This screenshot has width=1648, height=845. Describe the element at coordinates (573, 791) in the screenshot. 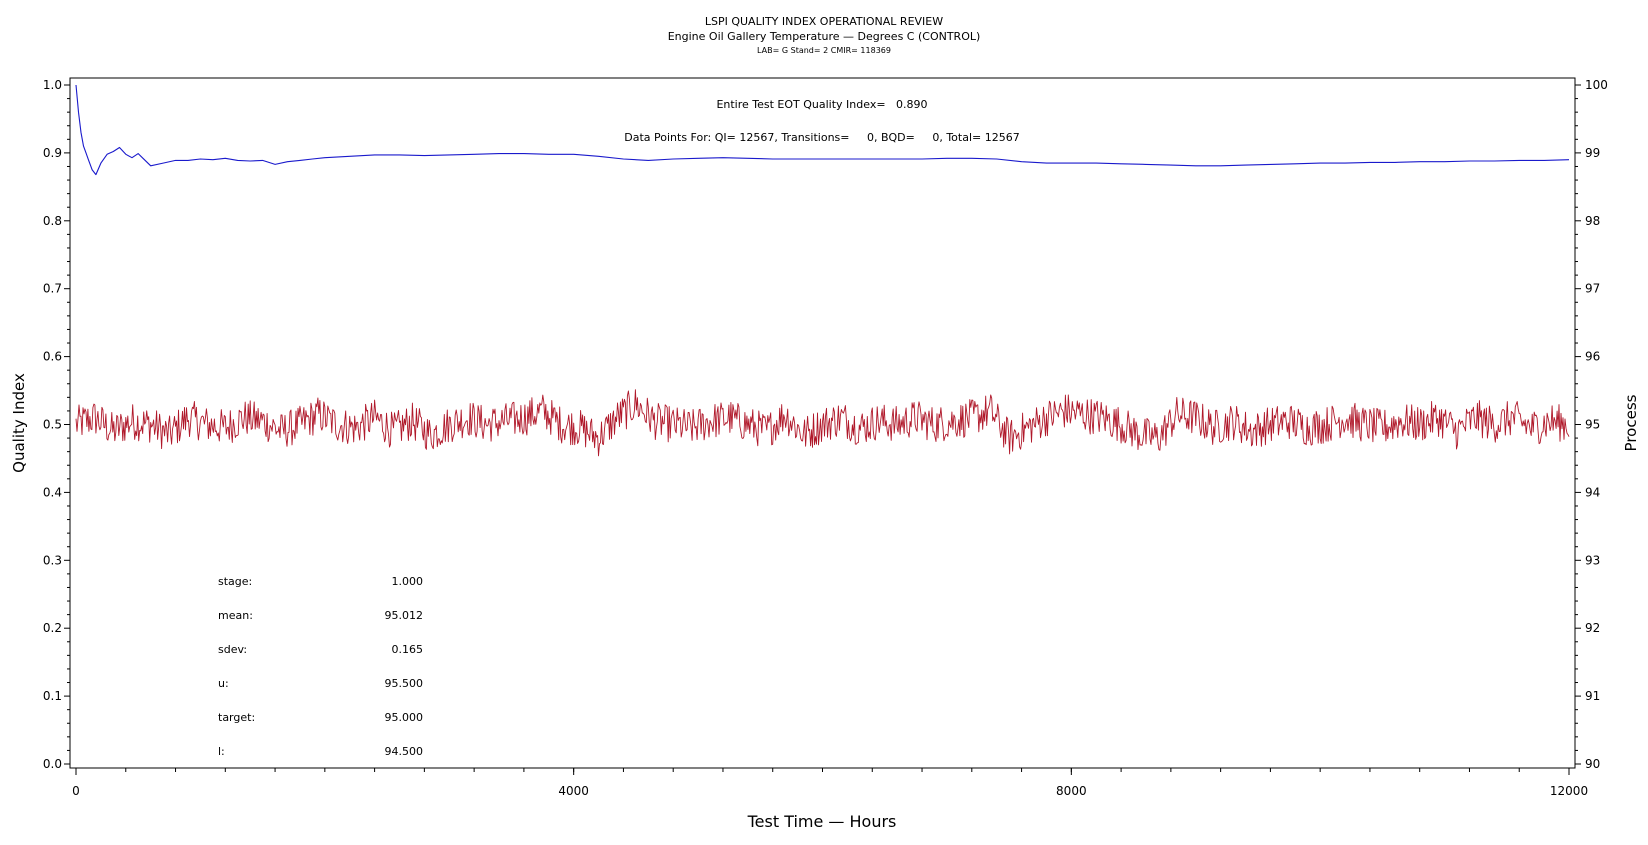

I see `x-tick-label: 4000` at that location.